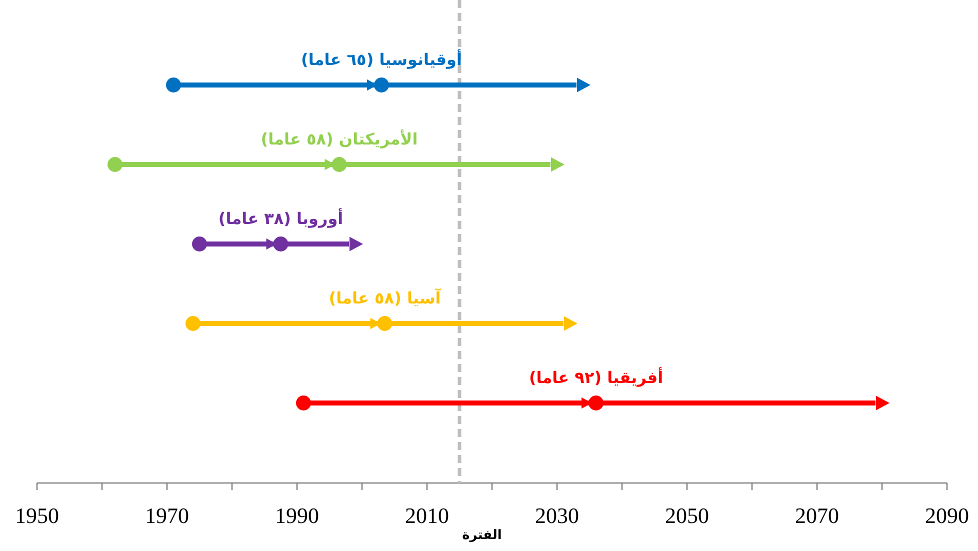 This screenshot has height=551, width=978. I want to click on y-tick-label: أوقيانوسيا (٦٥ عاما), so click(381, 59).